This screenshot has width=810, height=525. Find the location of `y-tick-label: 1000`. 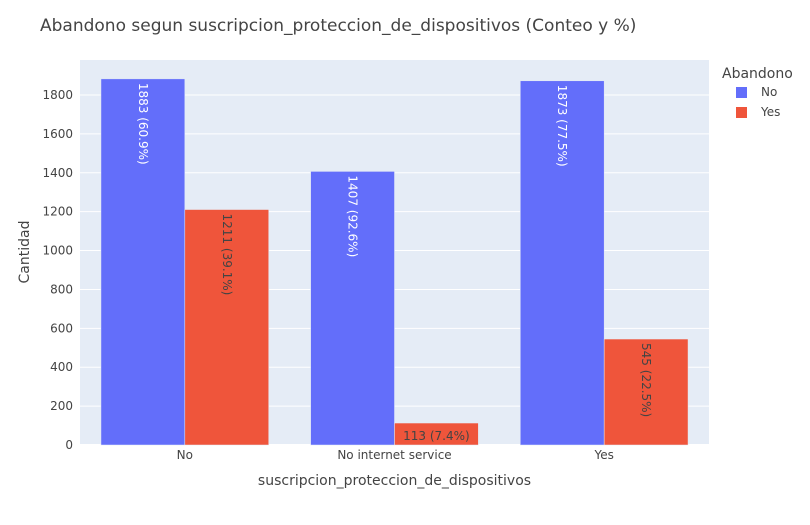

y-tick-label: 1000 is located at coordinates (57, 251).